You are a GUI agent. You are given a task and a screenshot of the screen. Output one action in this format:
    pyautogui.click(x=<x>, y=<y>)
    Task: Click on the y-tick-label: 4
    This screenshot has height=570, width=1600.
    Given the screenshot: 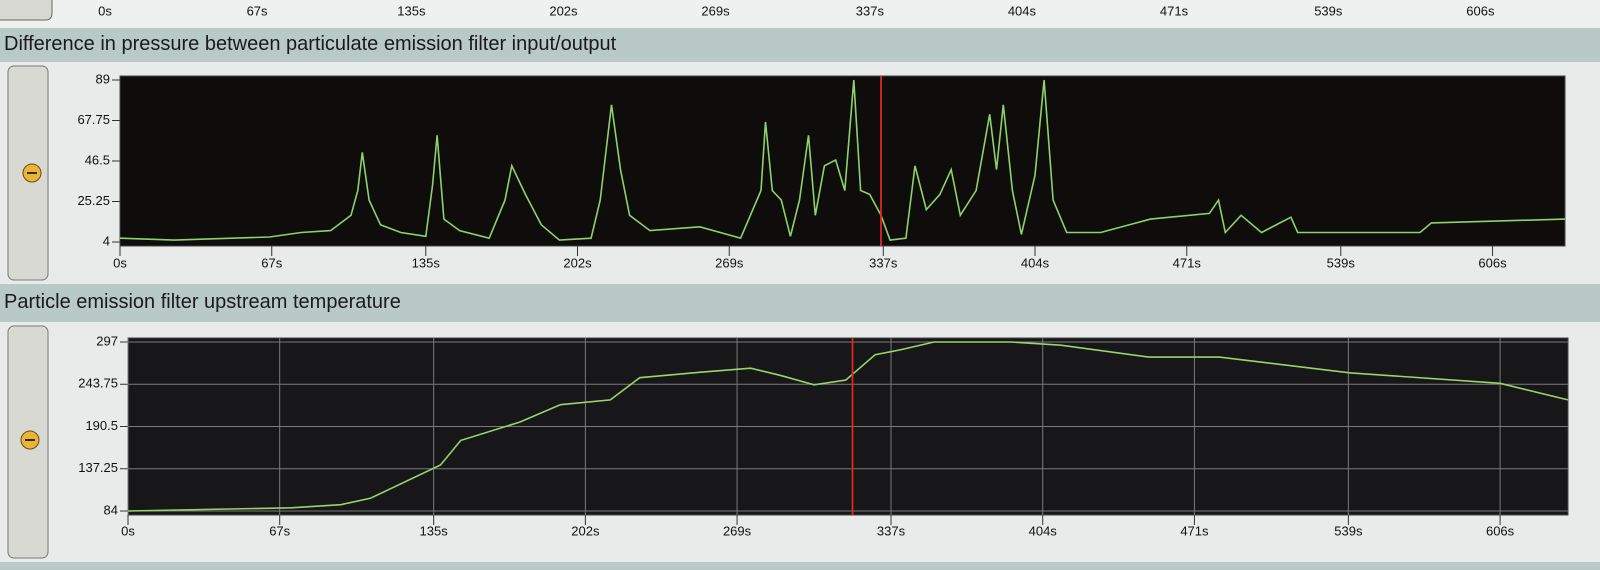 What is the action you would take?
    pyautogui.click(x=106, y=240)
    